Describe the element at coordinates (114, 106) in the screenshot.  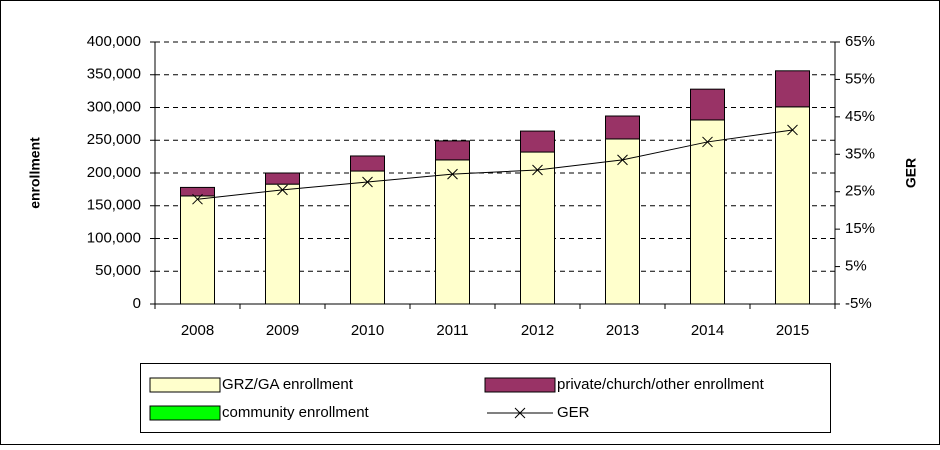
I see `y-tick-label: 300,000` at that location.